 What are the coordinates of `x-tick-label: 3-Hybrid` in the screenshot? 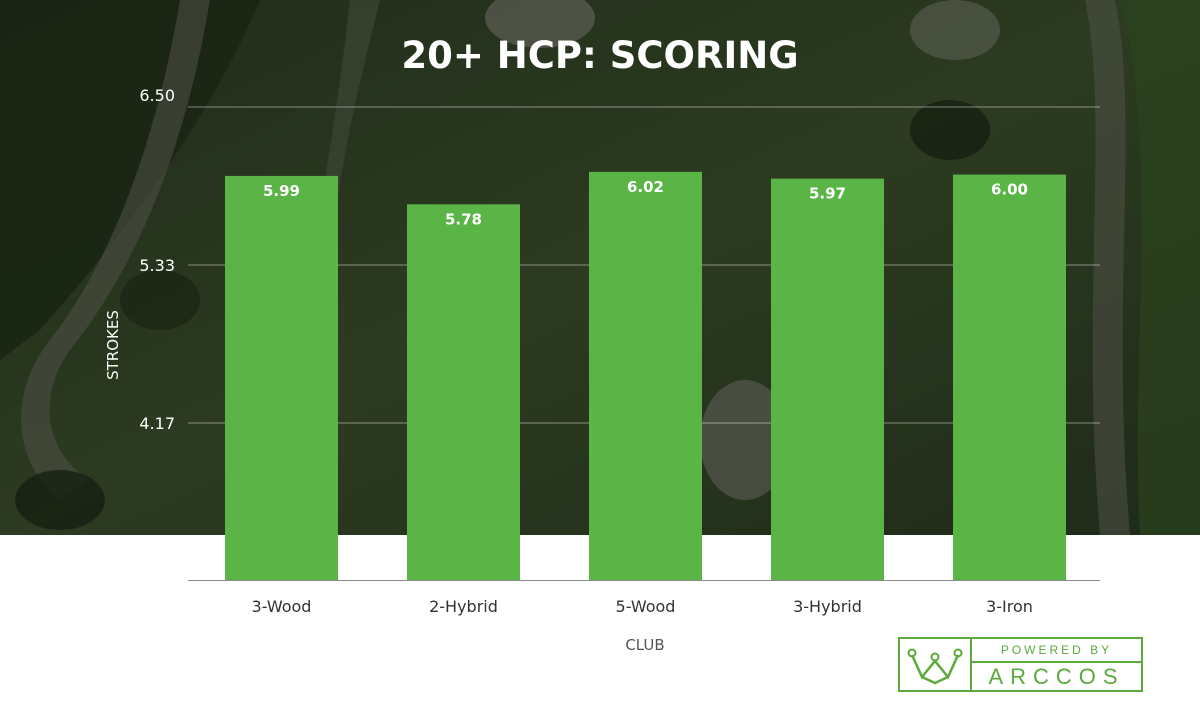 It's located at (827, 606).